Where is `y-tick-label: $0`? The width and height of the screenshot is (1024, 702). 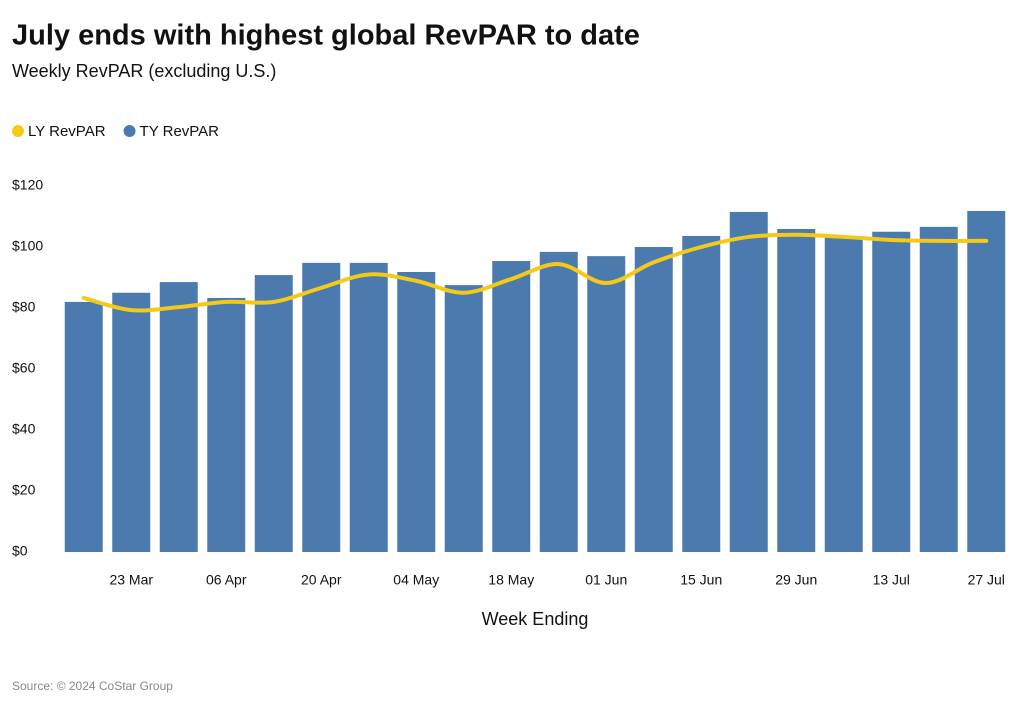 y-tick-label: $0 is located at coordinates (20, 551).